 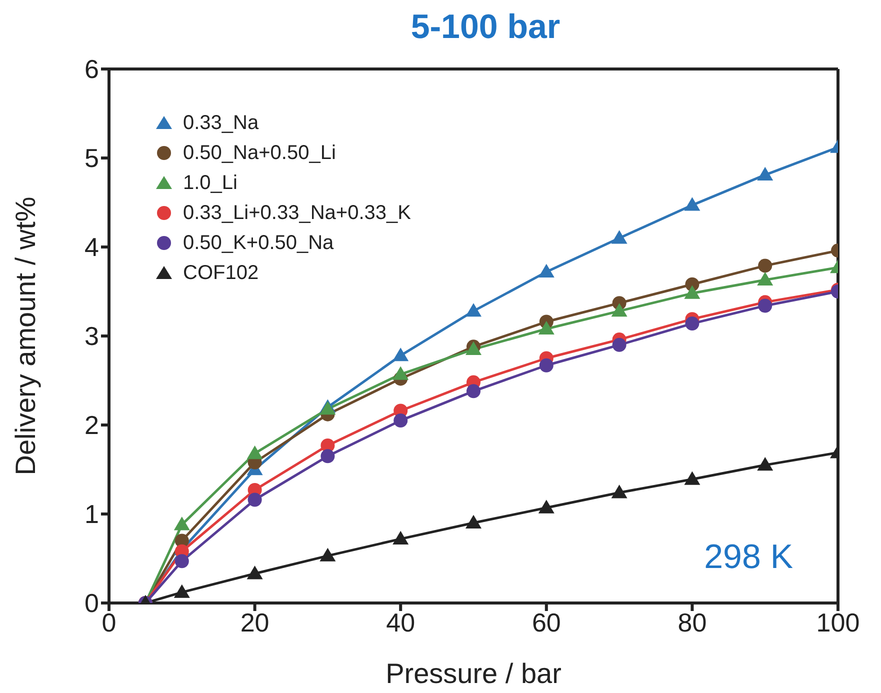 What do you see at coordinates (91, 603) in the screenshot?
I see `y-tick-label: 0` at bounding box center [91, 603].